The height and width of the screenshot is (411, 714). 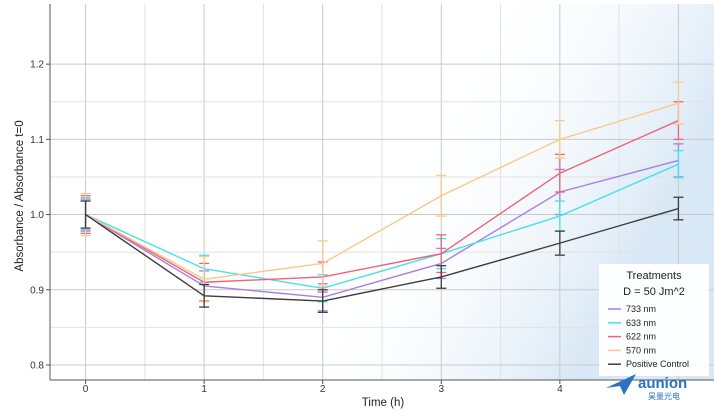 I want to click on x-tick-label: 2, so click(x=323, y=389).